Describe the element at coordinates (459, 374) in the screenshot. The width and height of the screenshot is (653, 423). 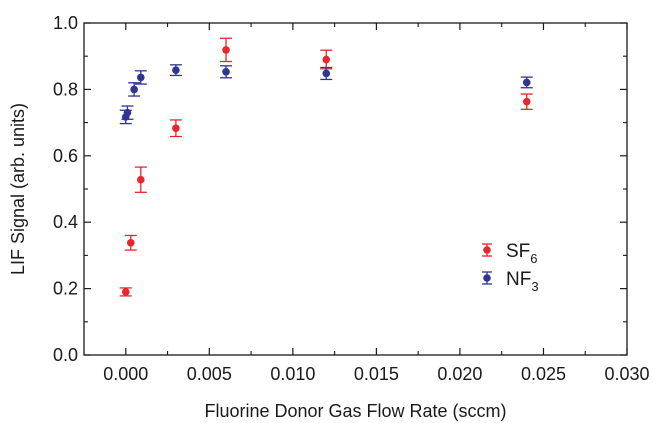
I see `x-tick-label: 0.020` at that location.